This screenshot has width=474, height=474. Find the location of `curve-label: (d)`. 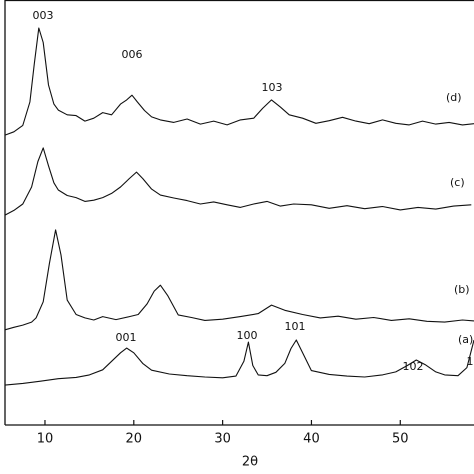

curve-label: (d) is located at coordinates (454, 97).